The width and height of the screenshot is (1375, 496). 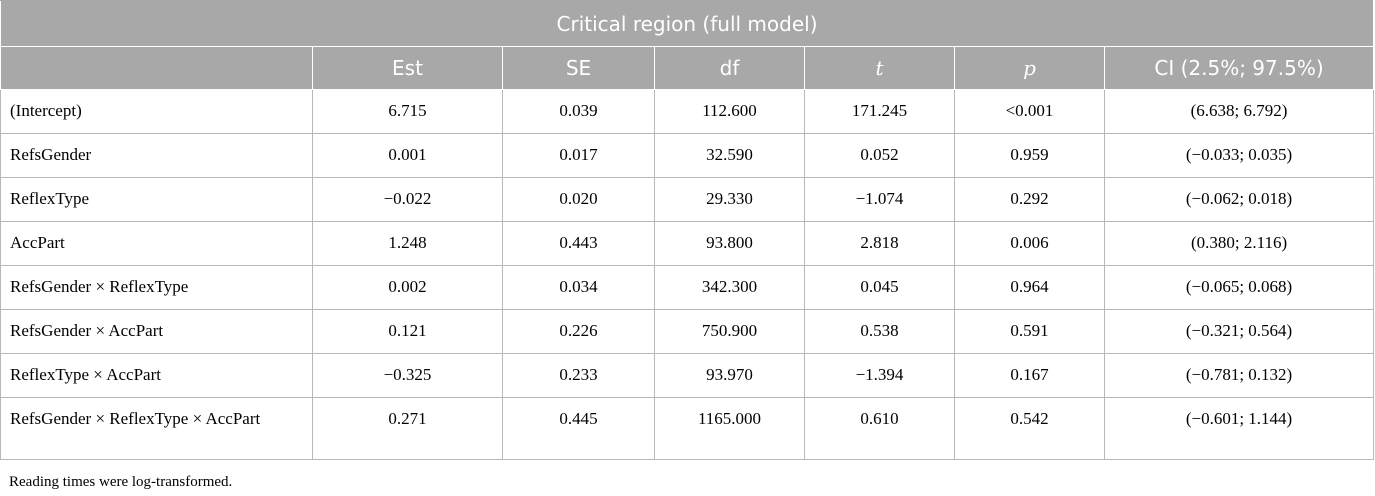 I want to click on t-cell: −1.394, so click(x=879, y=375).